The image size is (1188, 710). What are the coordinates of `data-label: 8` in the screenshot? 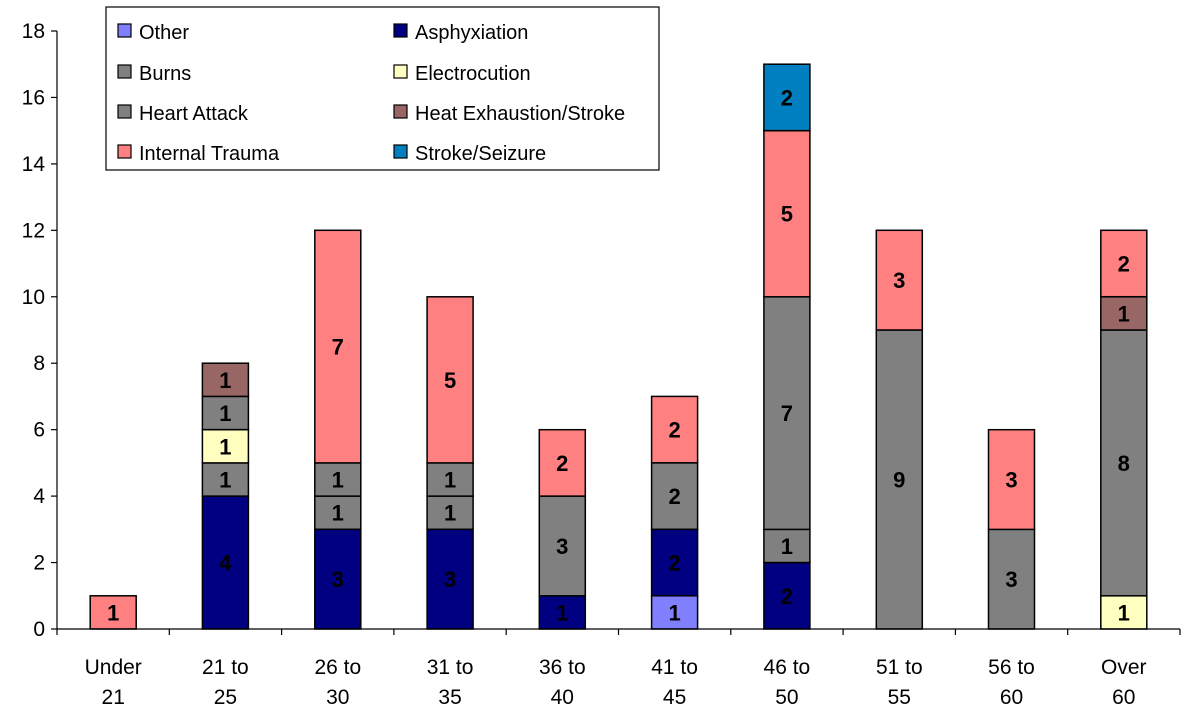 It's located at (1124, 463).